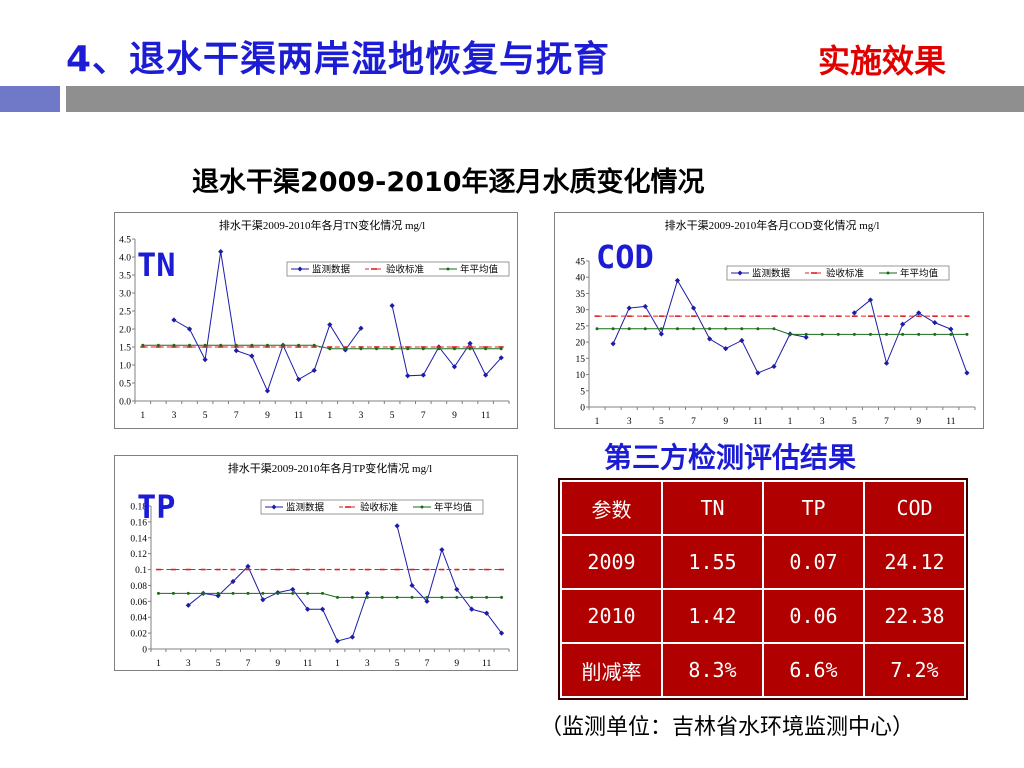  What do you see at coordinates (125, 259) in the screenshot?
I see `y-tick-label: 4.0` at bounding box center [125, 259].